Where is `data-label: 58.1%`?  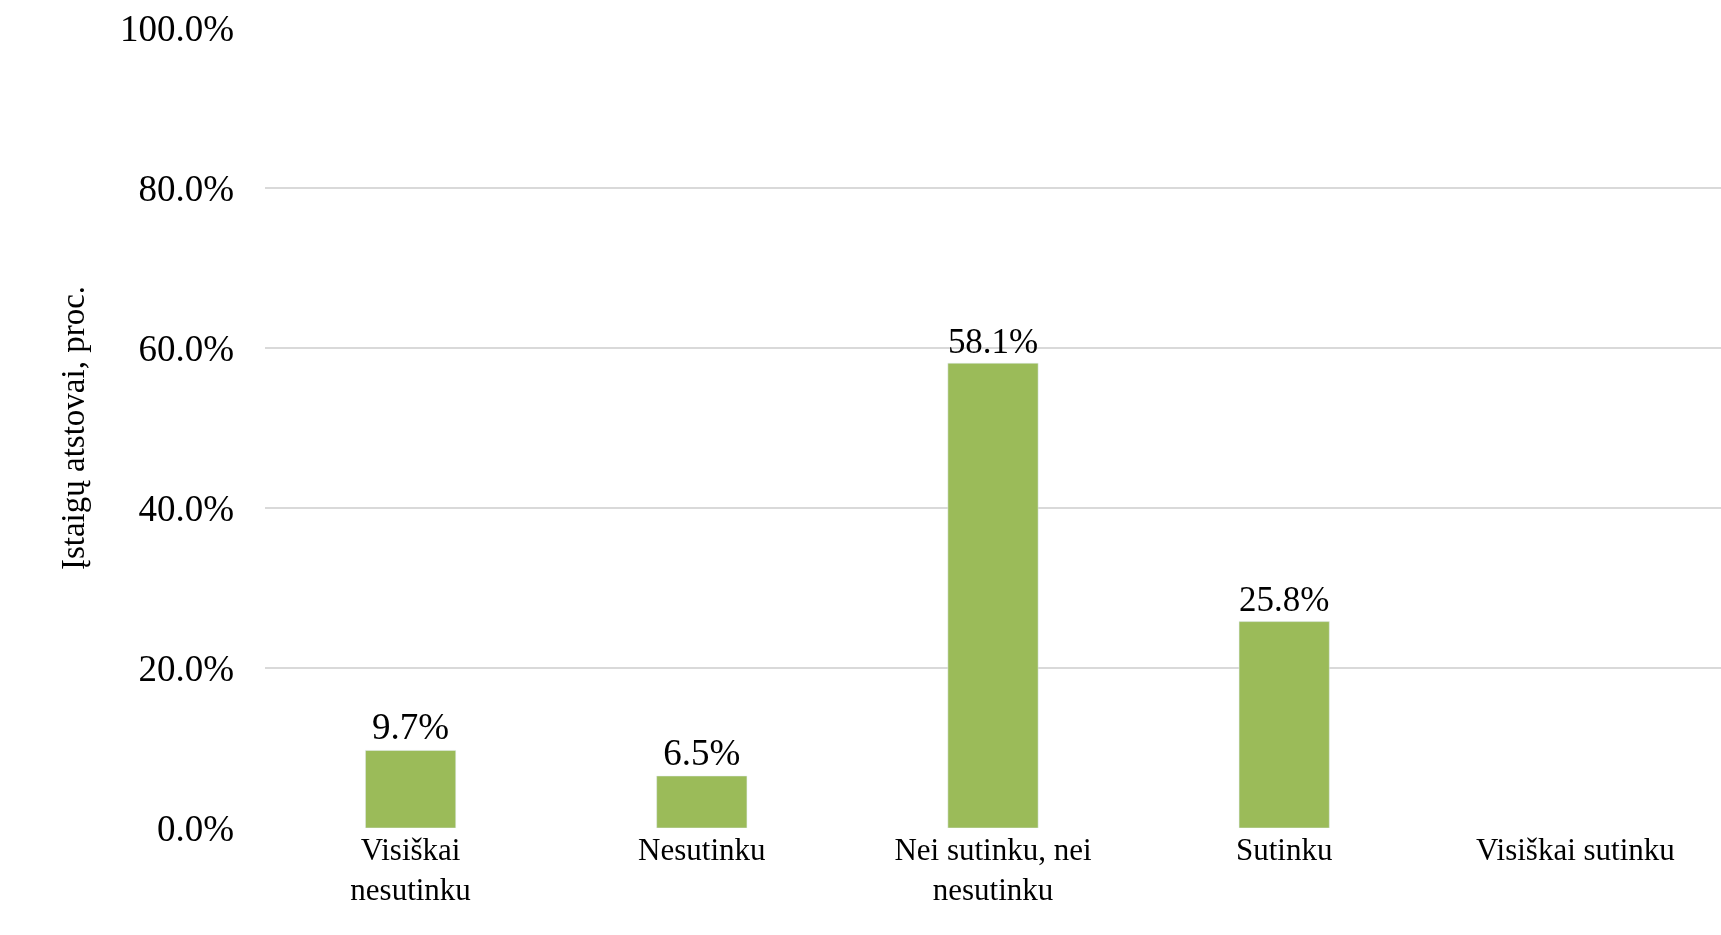
data-label: 58.1% is located at coordinates (993, 341).